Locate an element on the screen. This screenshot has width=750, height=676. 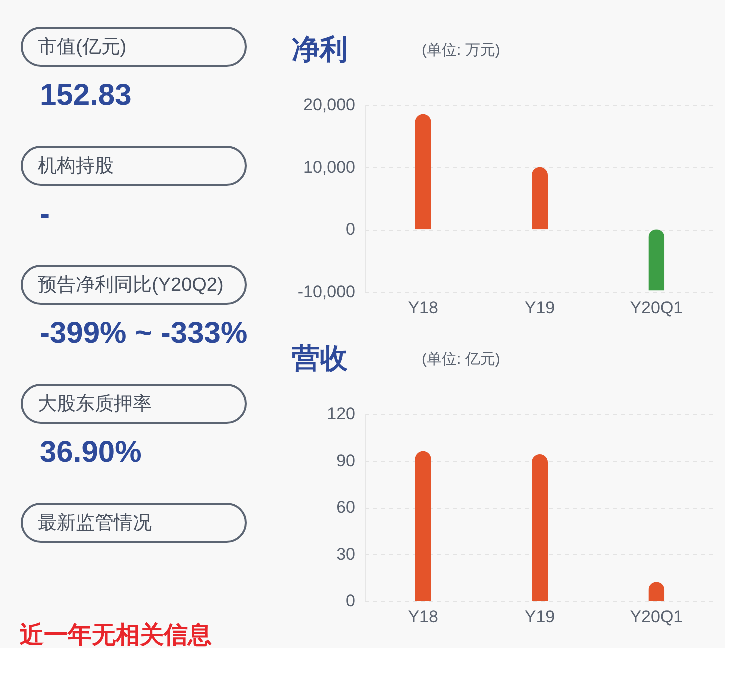
text: 152.83 is located at coordinates (86, 95).